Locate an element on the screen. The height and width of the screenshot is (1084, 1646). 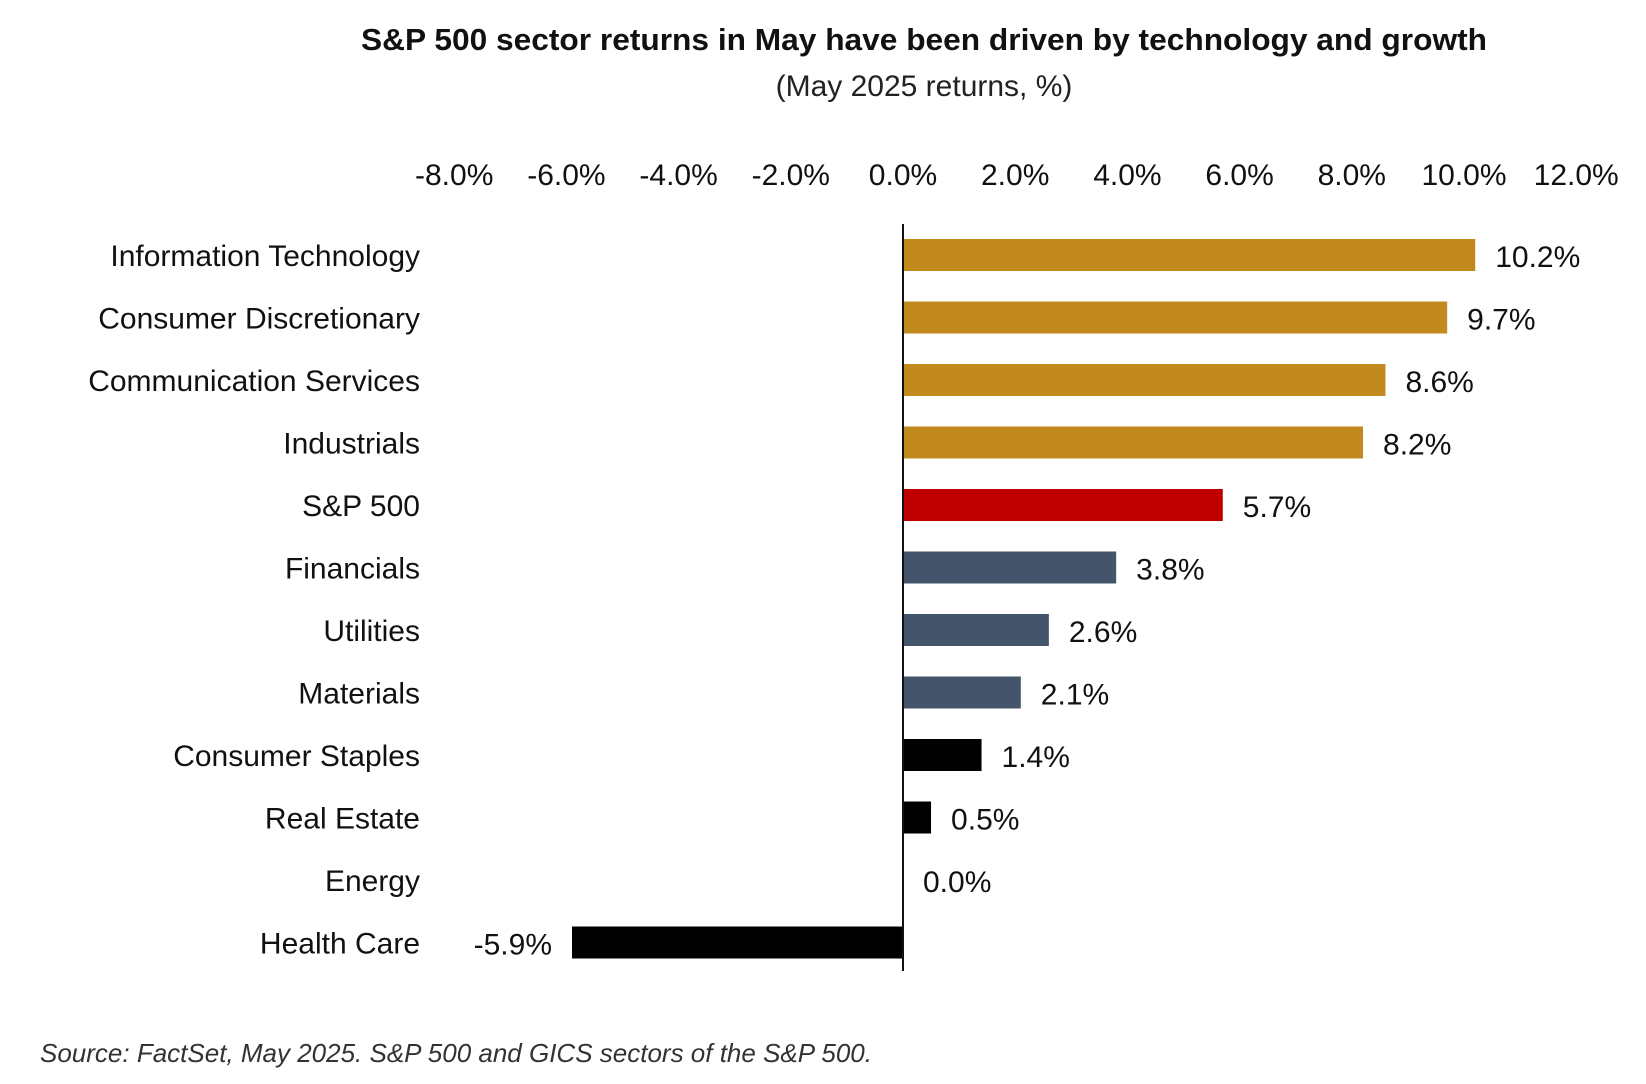
data-label: 0.5% is located at coordinates (985, 820).